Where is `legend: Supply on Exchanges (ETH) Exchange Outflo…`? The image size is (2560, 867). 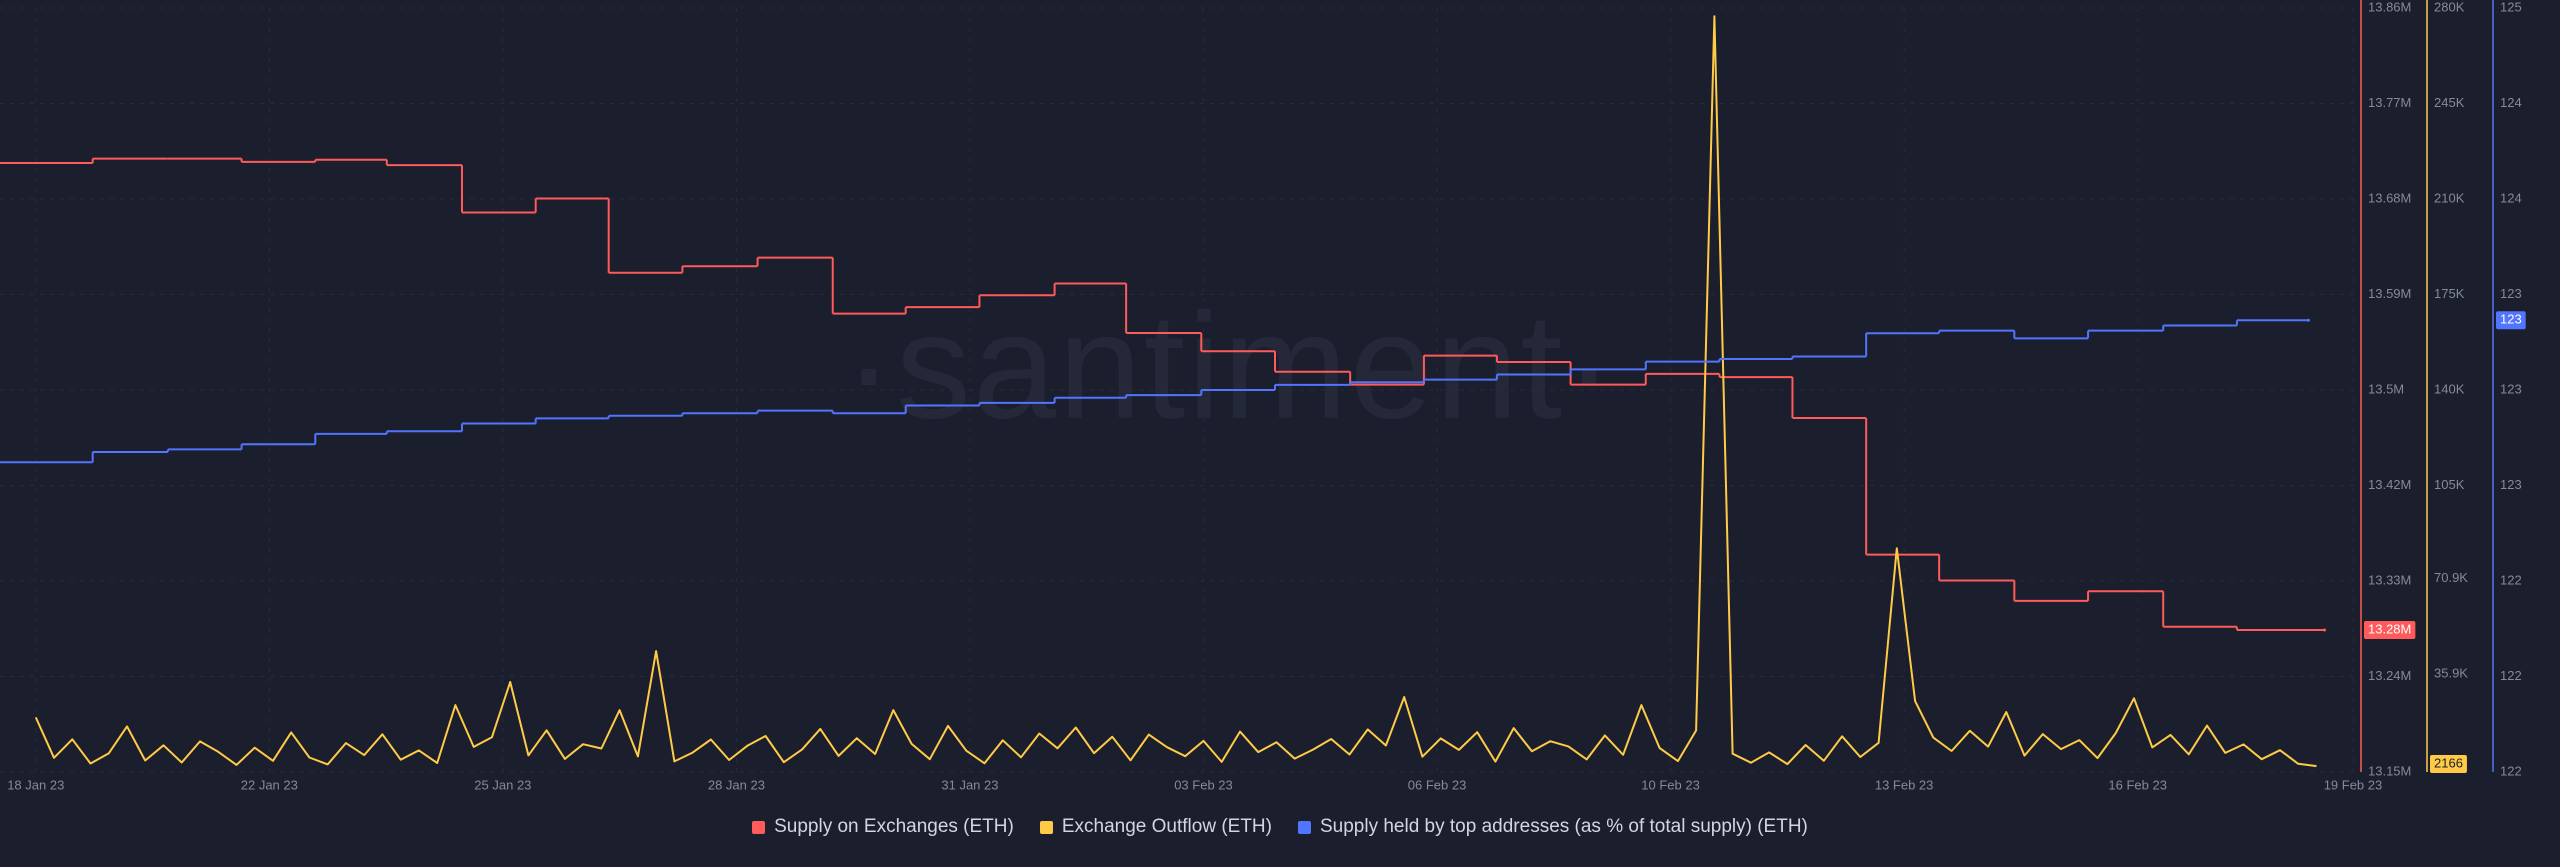
legend: Supply on Exchanges (ETH) Exchange Outflo… is located at coordinates (1280, 827).